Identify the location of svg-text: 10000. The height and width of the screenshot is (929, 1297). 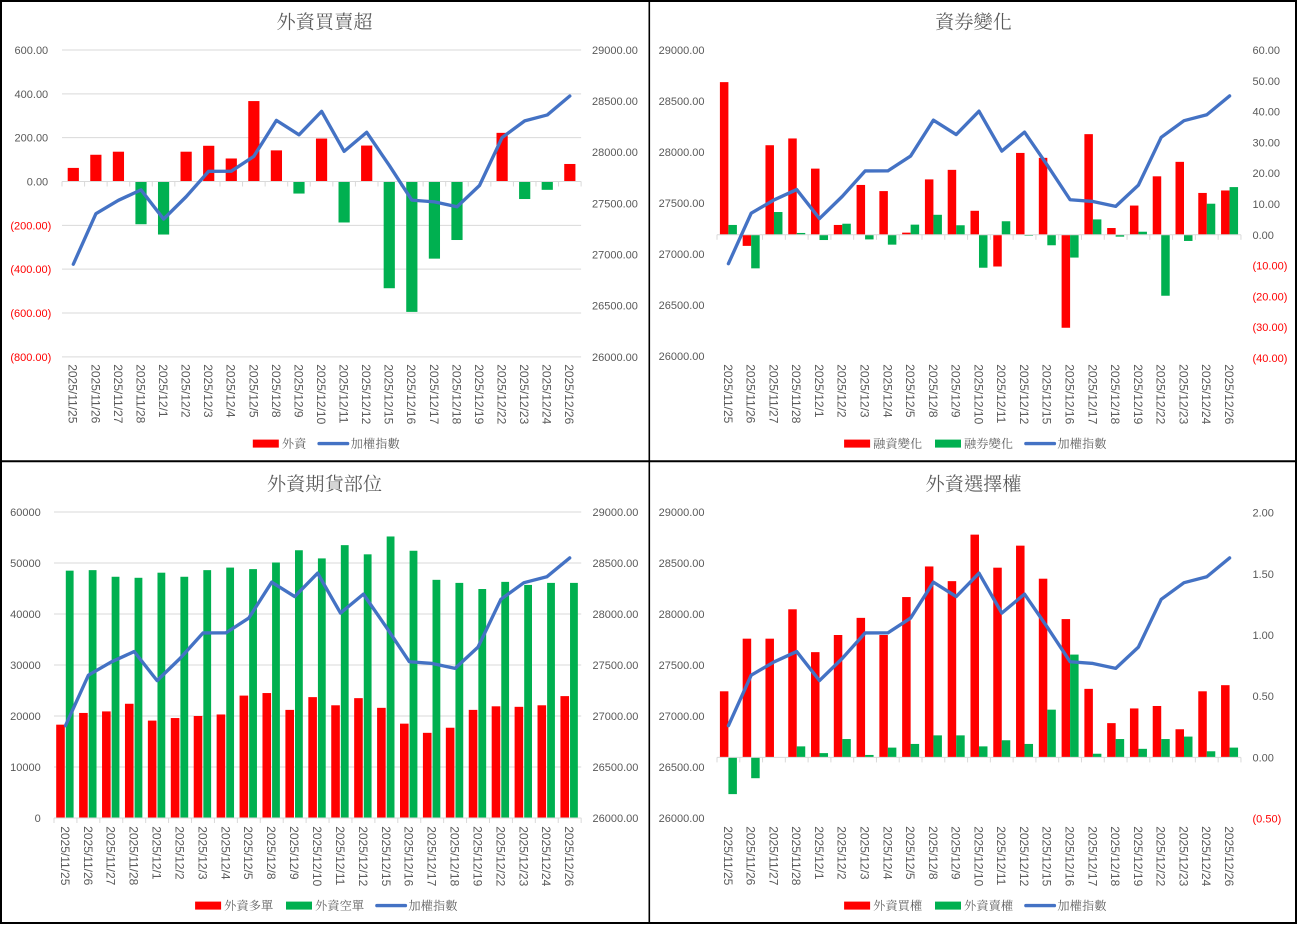
(25, 768).